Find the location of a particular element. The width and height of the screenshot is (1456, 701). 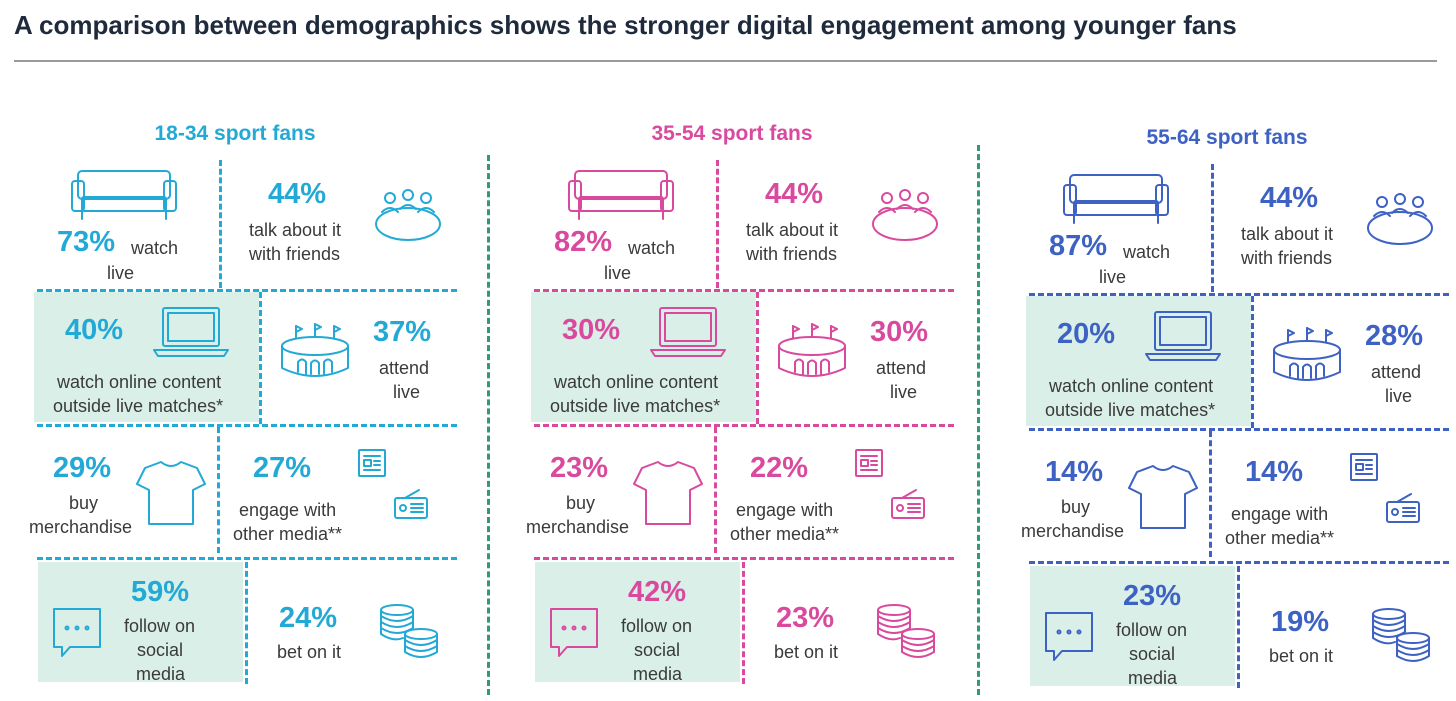

bet-percent: 24% is located at coordinates (308, 618).